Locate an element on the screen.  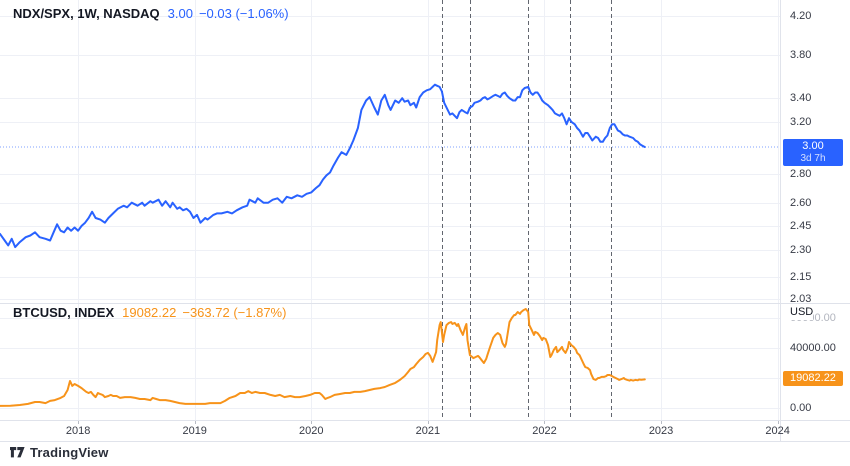
price-axis-label: 2.15 is located at coordinates (801, 276).